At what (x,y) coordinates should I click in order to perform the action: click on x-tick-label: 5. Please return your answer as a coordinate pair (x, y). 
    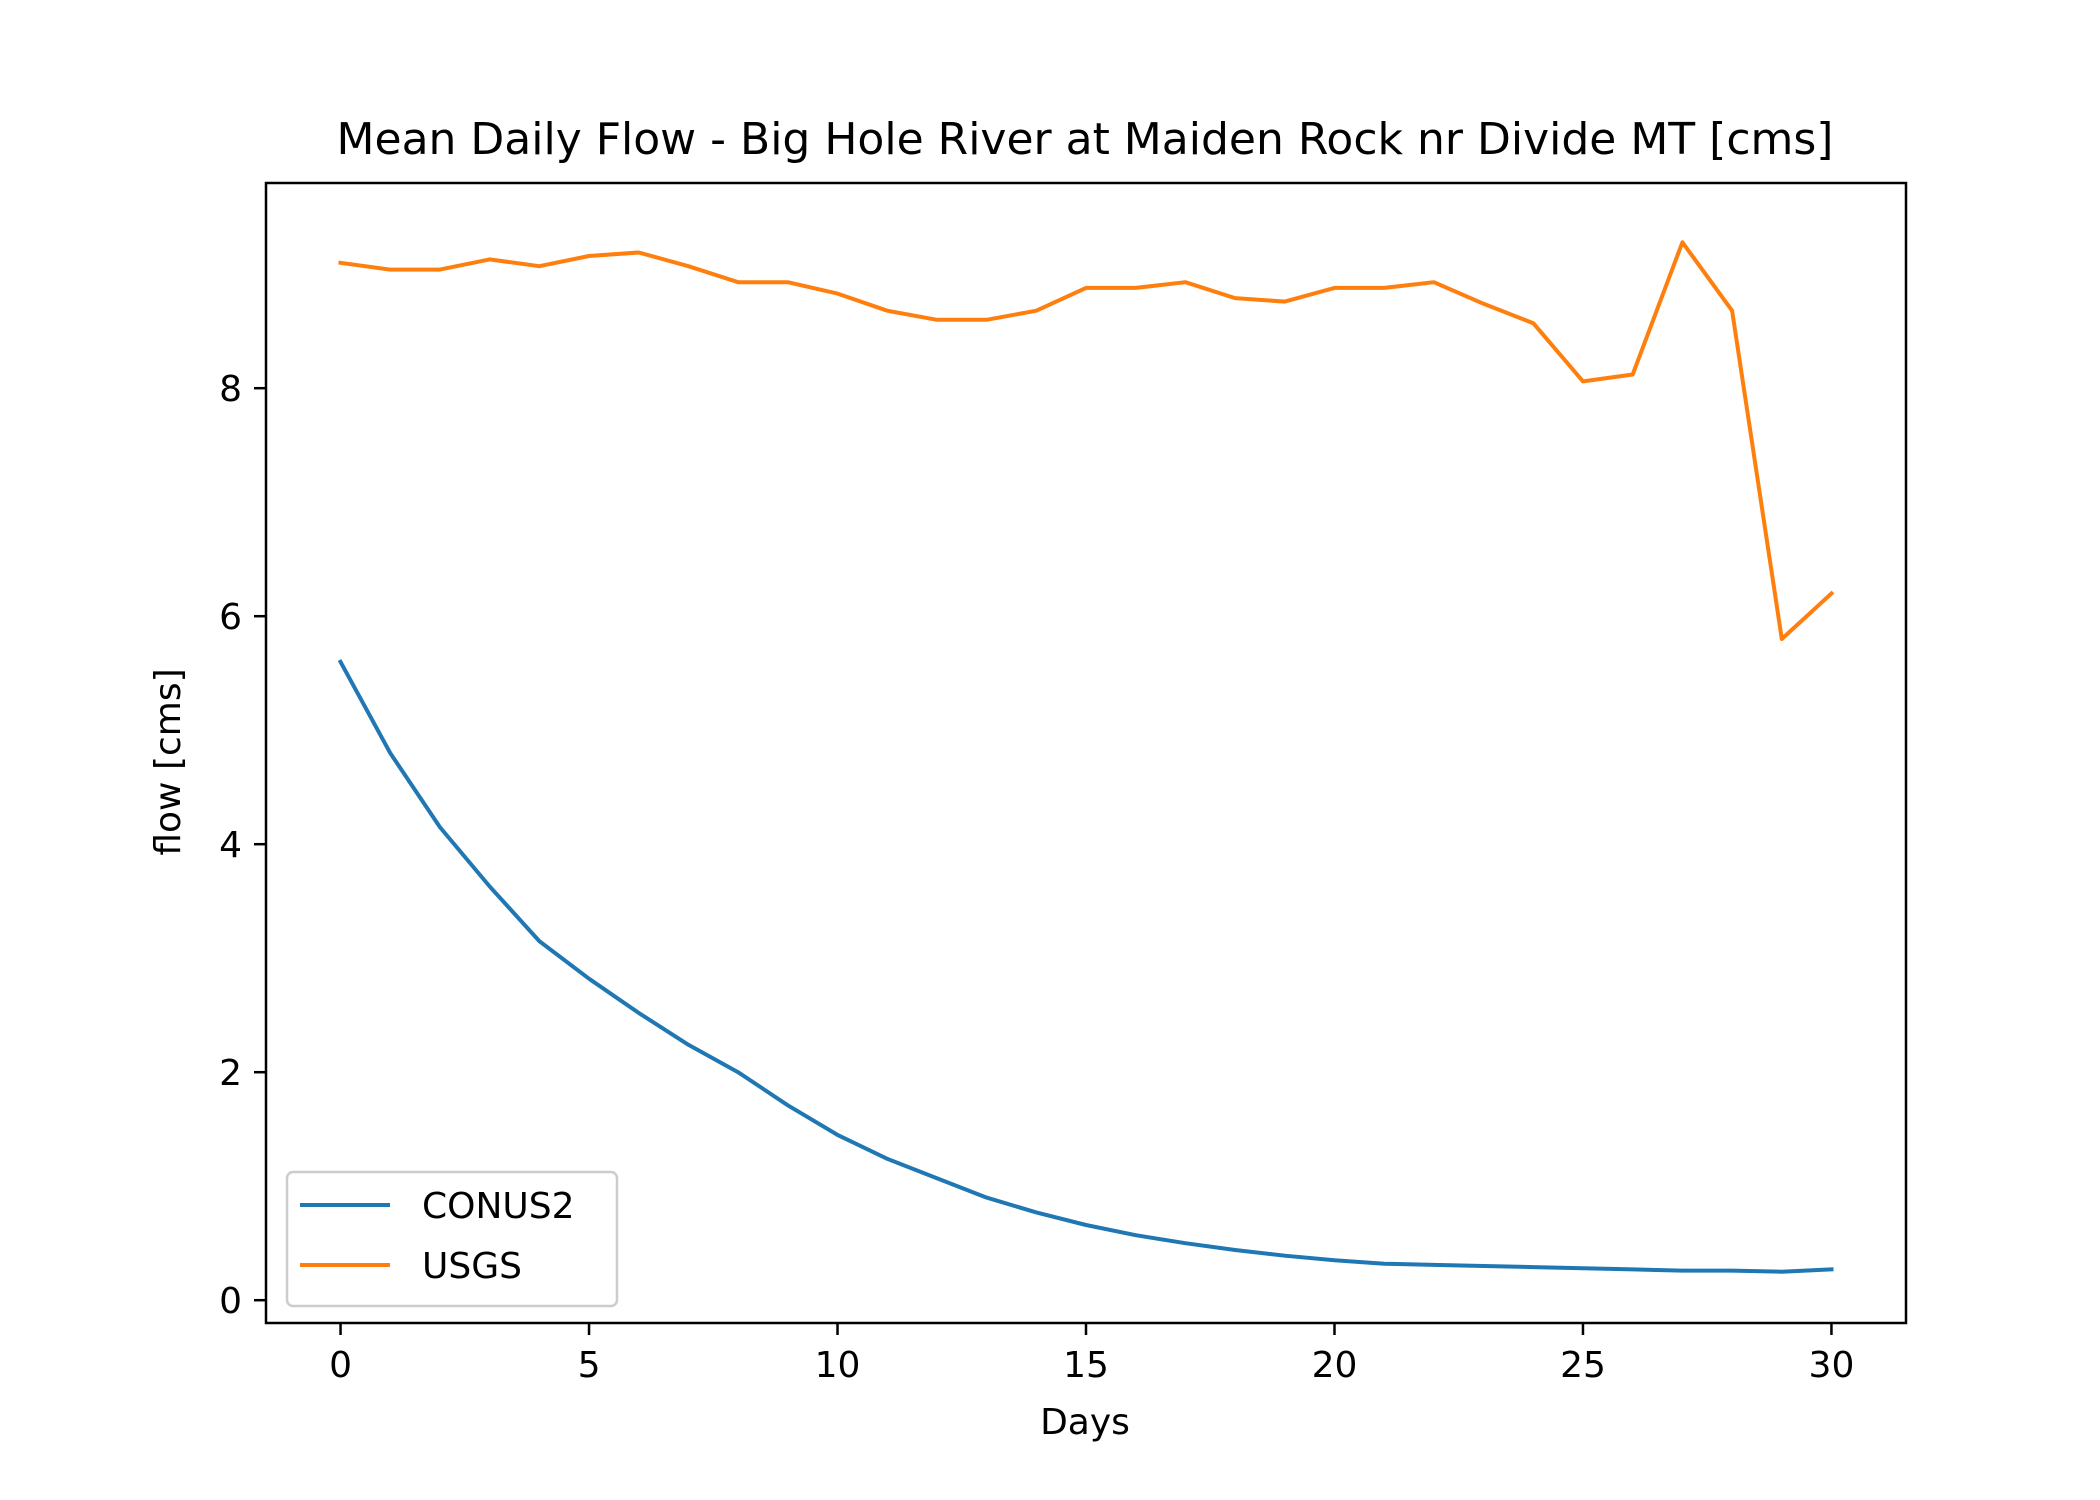
    Looking at the image, I should click on (589, 1365).